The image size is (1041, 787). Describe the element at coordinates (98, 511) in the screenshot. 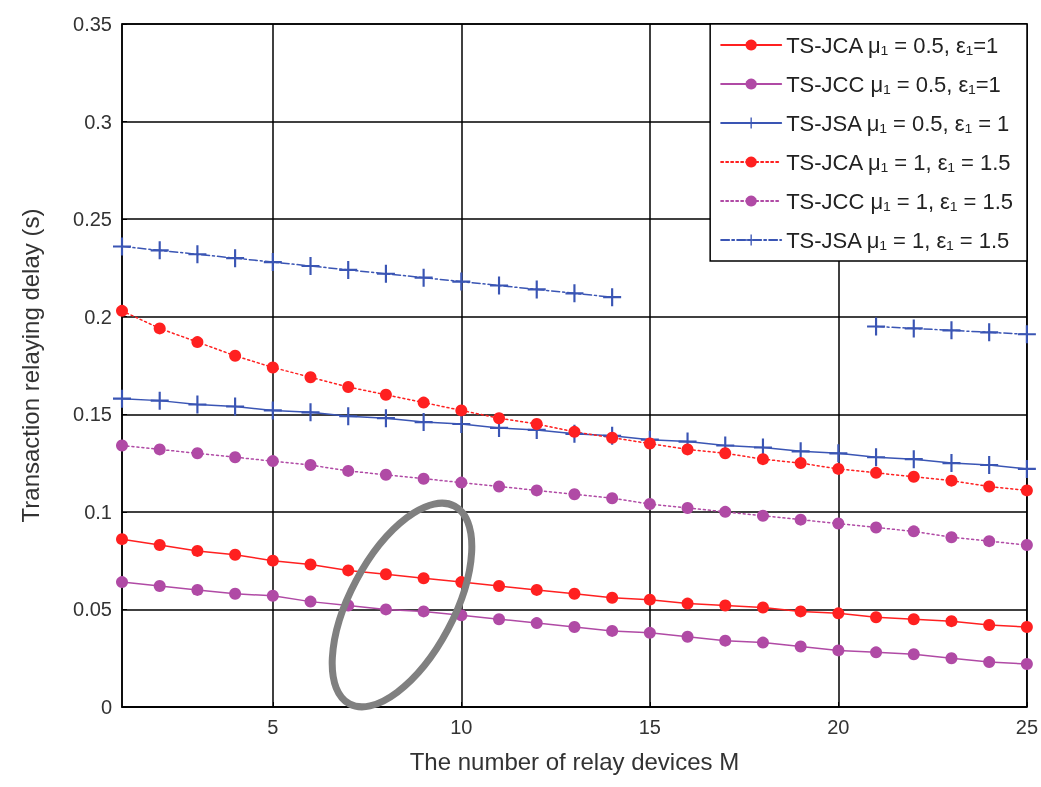

I see `y-tick-label: 0.1` at that location.